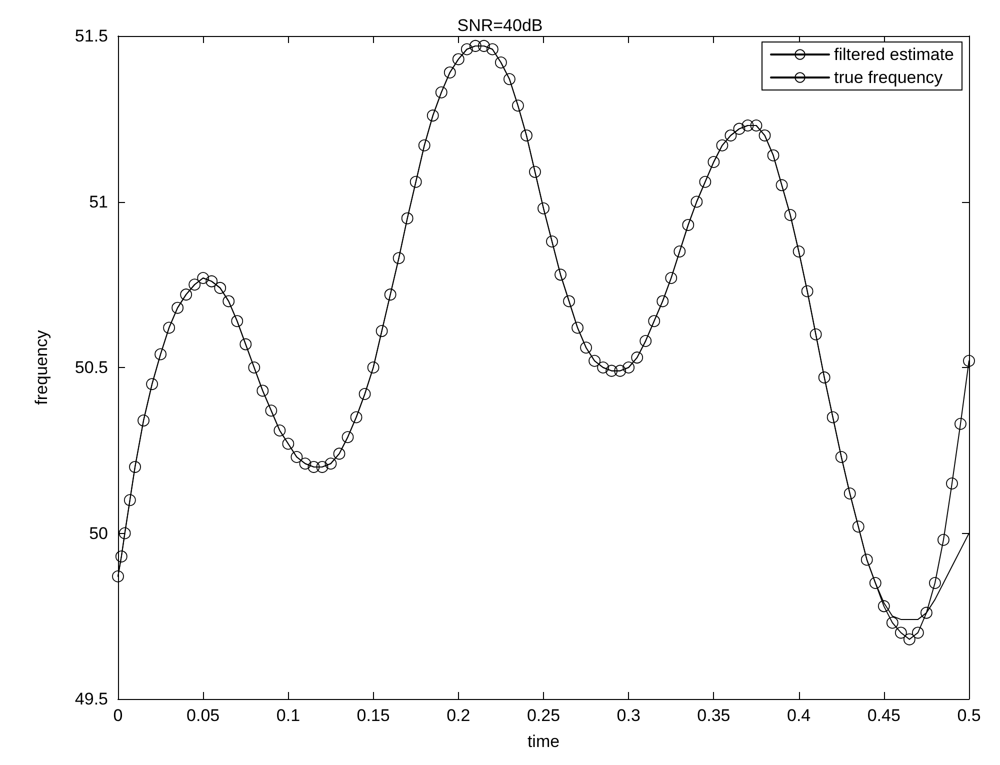 The height and width of the screenshot is (765, 1000). What do you see at coordinates (98, 533) in the screenshot?
I see `y-tick-label: 50` at bounding box center [98, 533].